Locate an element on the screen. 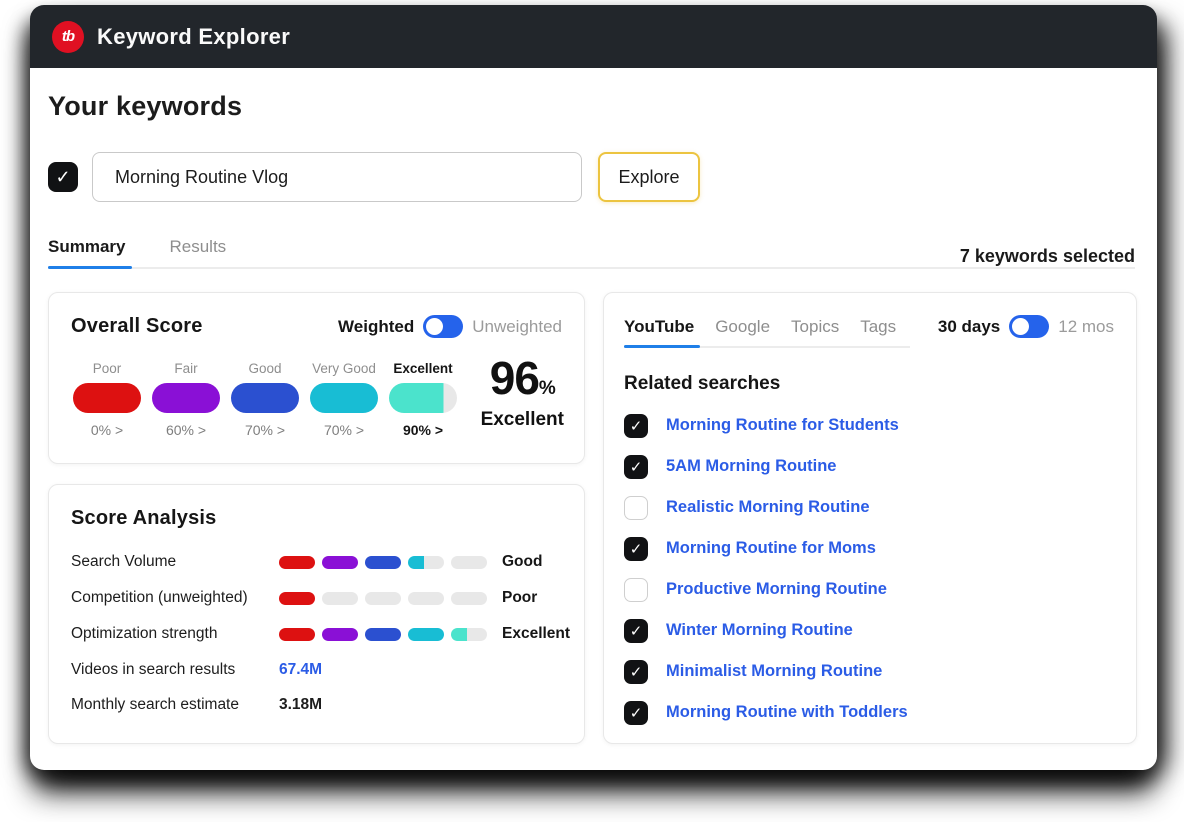  analysis-rating: Poor is located at coordinates (520, 597).